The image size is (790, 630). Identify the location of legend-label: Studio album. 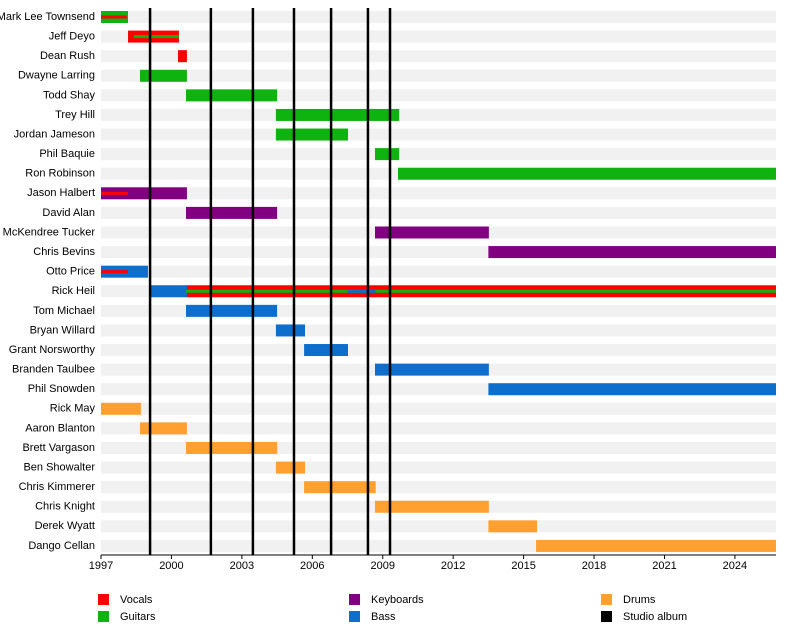
(655, 617).